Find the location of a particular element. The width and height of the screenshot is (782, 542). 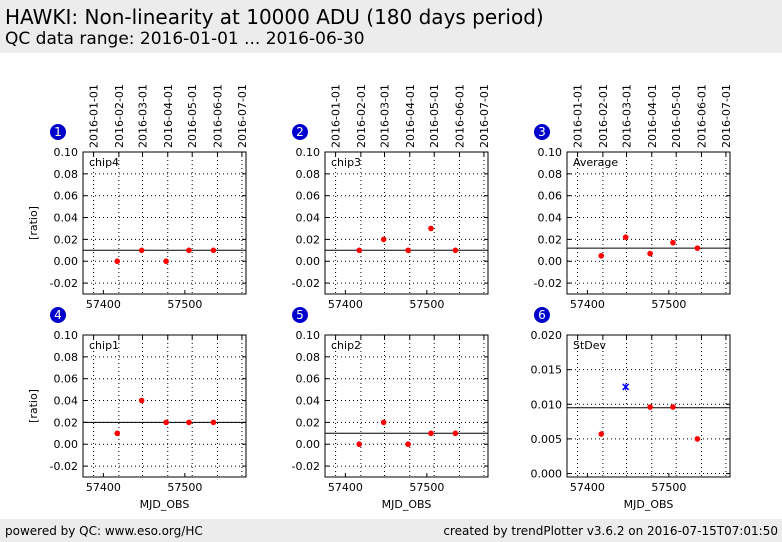

panel-label: StDev is located at coordinates (590, 345).